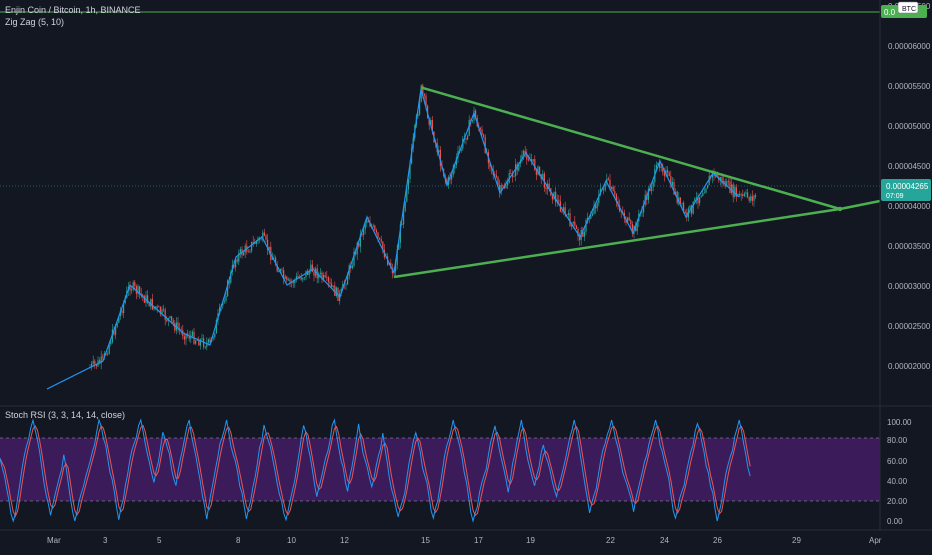  I want to click on symbol-title: Enjin Coin / Bitcoin, 1h, BINANCE, so click(73, 10).